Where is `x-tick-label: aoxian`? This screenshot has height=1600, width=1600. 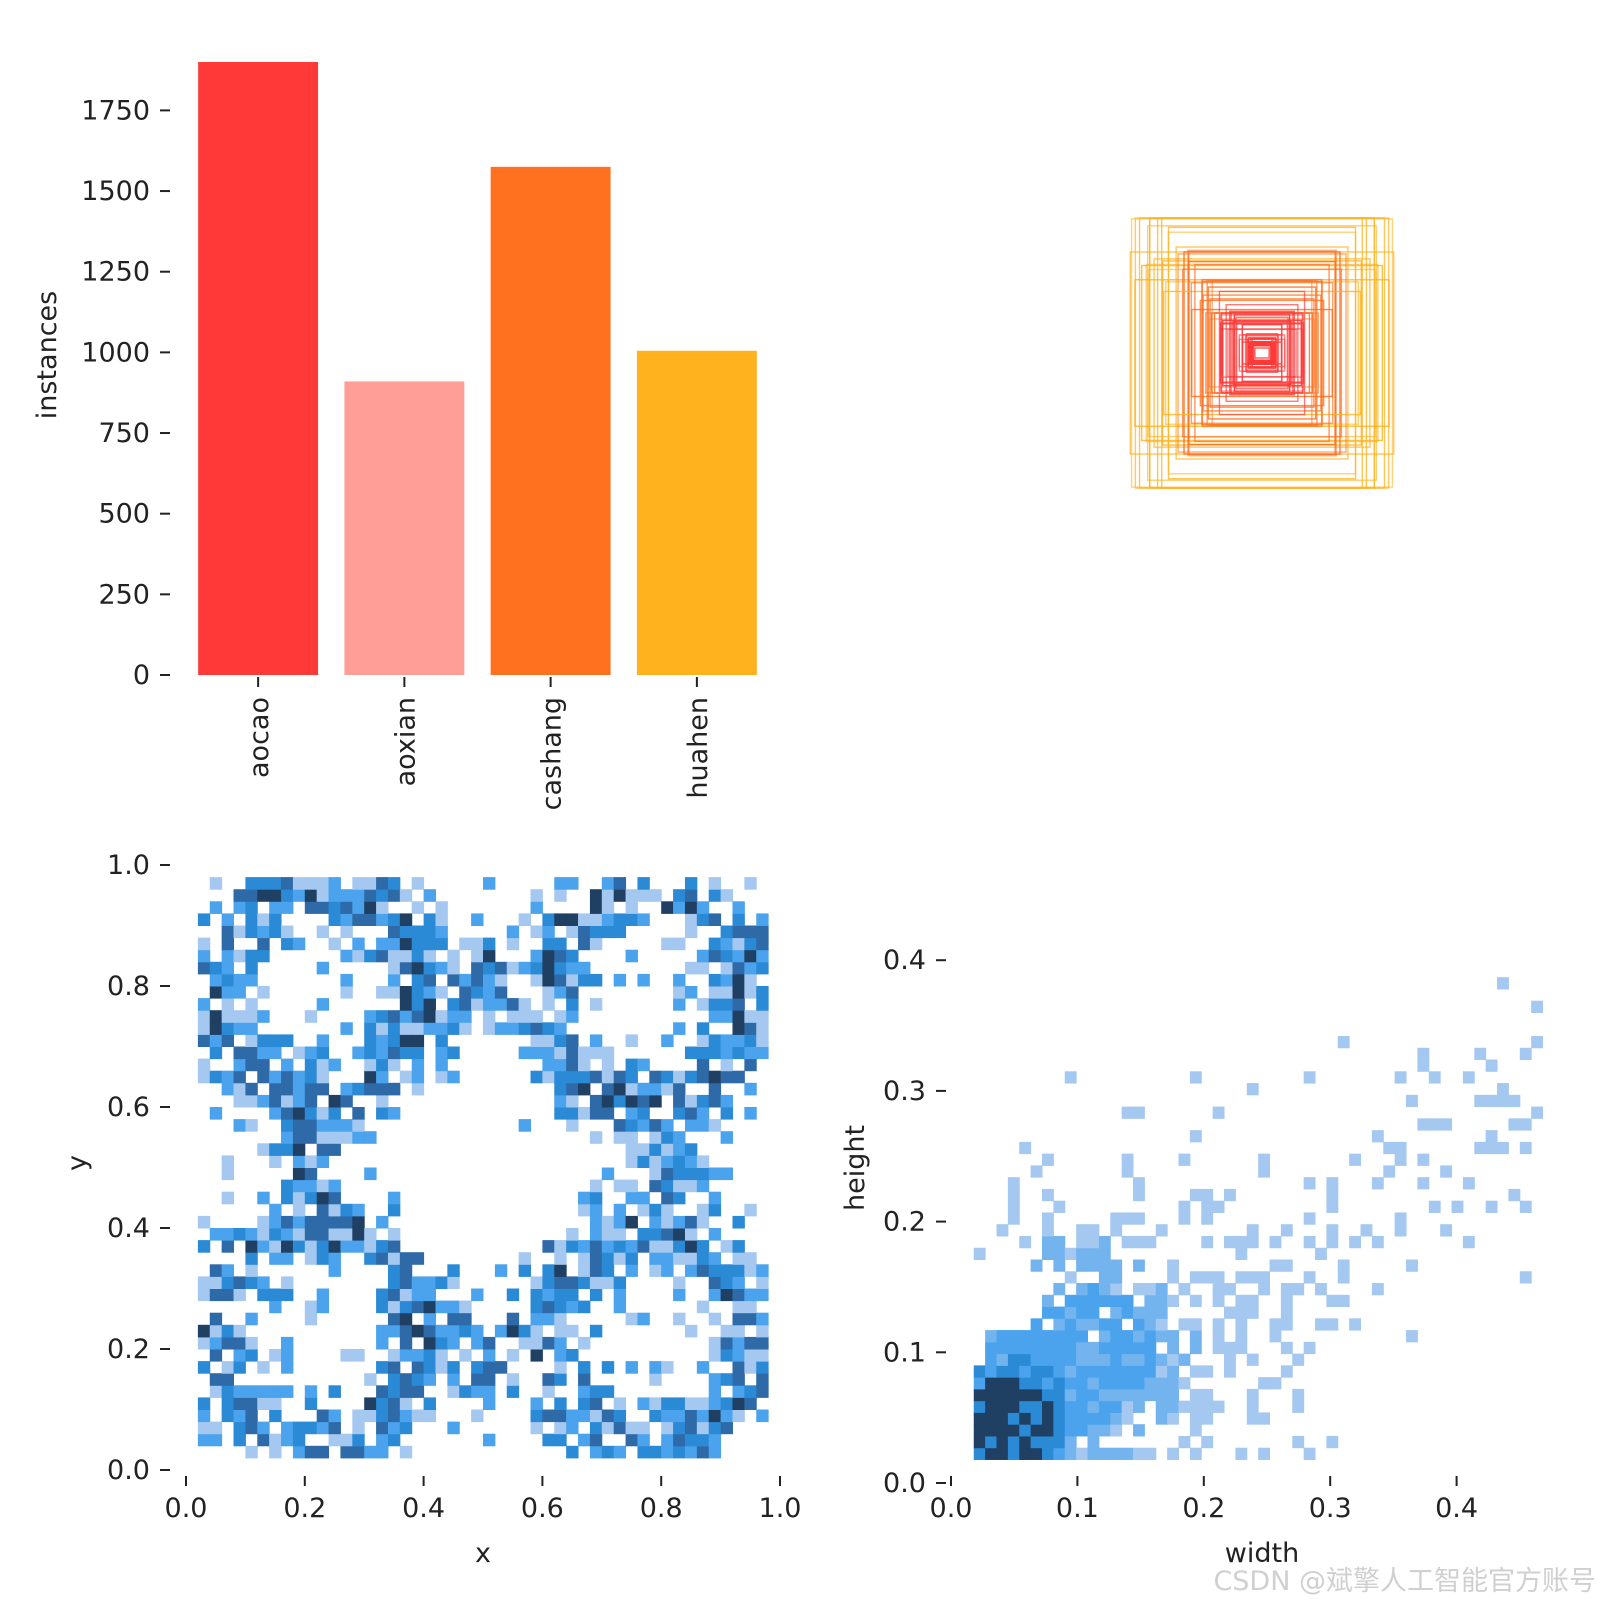
x-tick-label: aoxian is located at coordinates (405, 741).